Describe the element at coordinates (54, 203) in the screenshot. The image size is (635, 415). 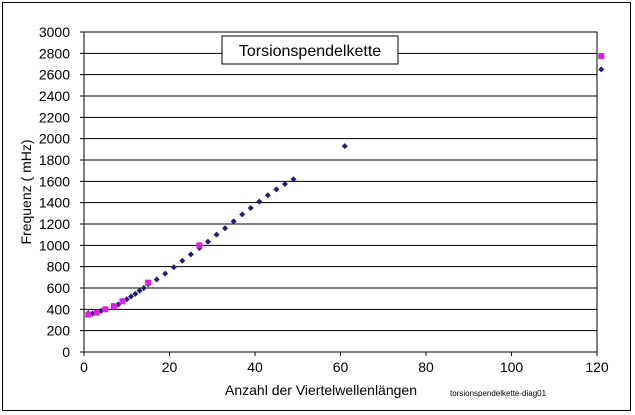
I see `y-tick-label: 1400` at that location.